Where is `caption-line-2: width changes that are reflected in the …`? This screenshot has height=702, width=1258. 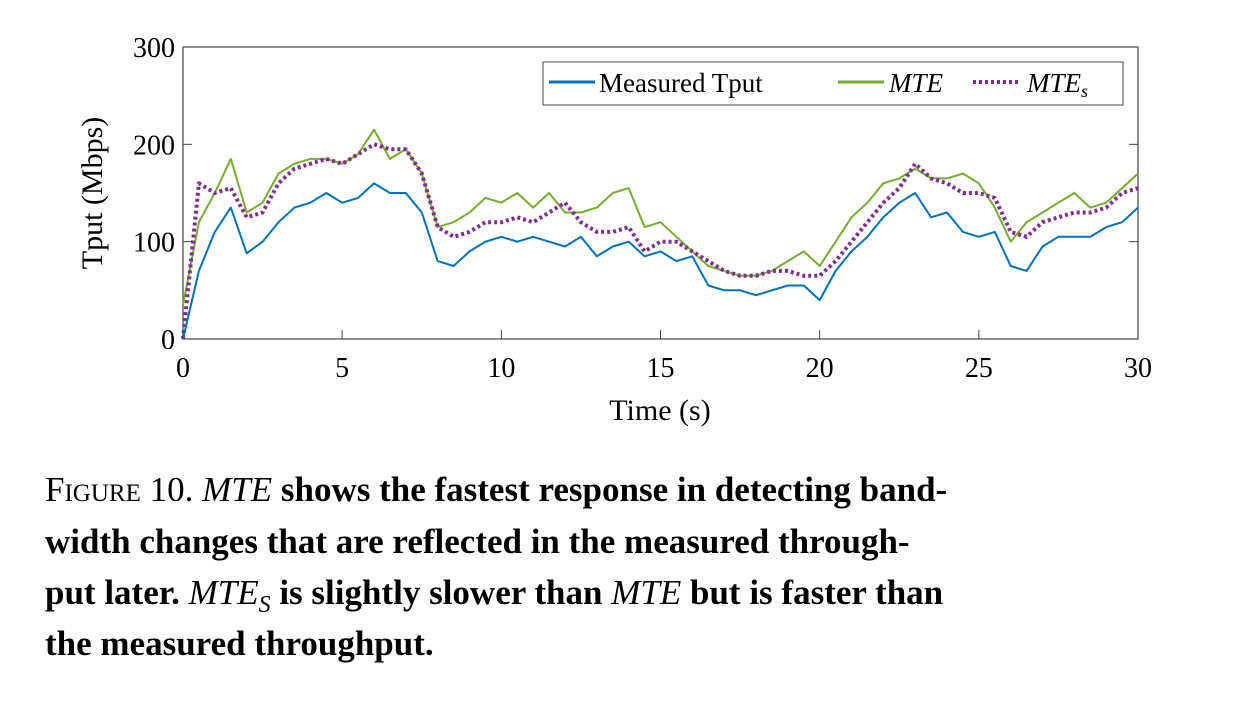 caption-line-2: width changes that are reflected in the … is located at coordinates (477, 541).